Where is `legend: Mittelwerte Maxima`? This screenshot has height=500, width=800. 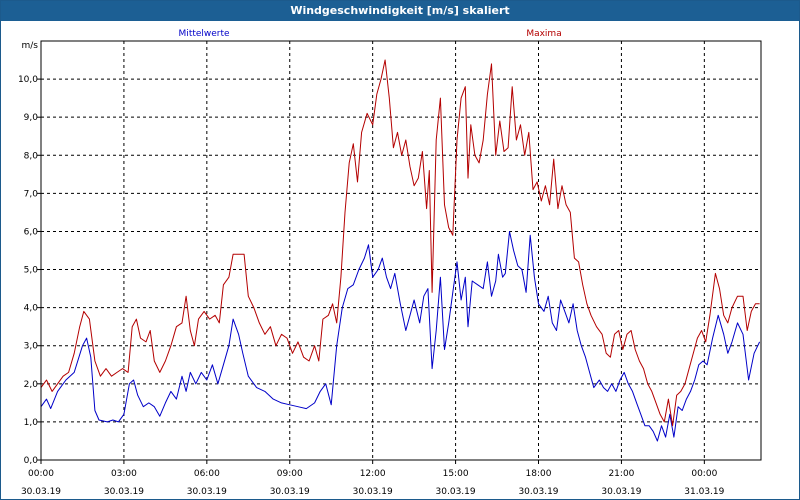 legend: Mittelwerte Maxima is located at coordinates (370, 34).